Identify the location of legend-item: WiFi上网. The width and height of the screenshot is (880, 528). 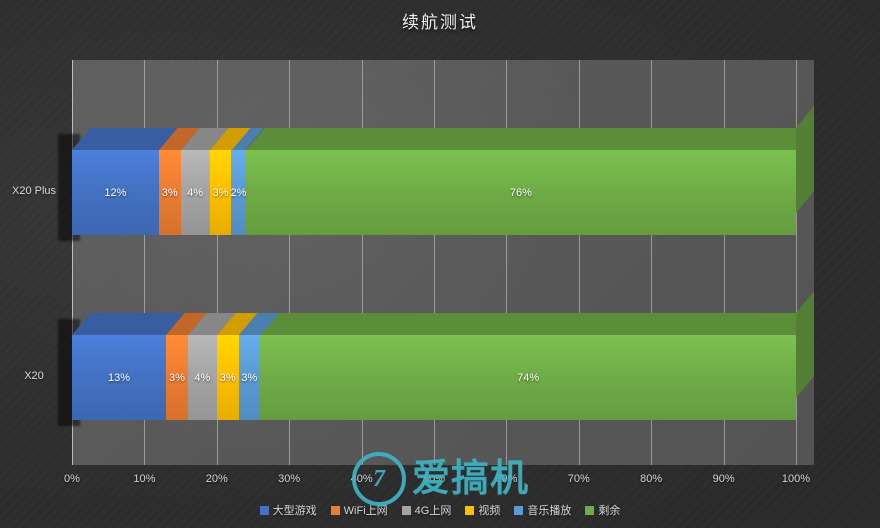
(359, 510).